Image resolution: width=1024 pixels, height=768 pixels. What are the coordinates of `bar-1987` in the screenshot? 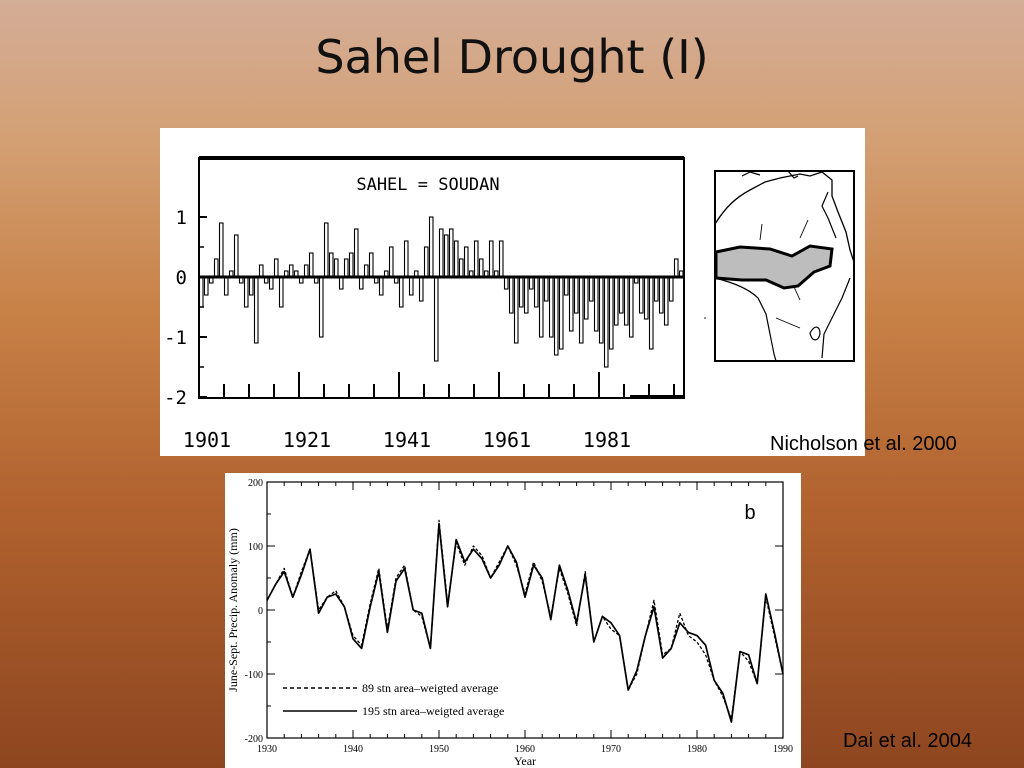 It's located at (631, 307).